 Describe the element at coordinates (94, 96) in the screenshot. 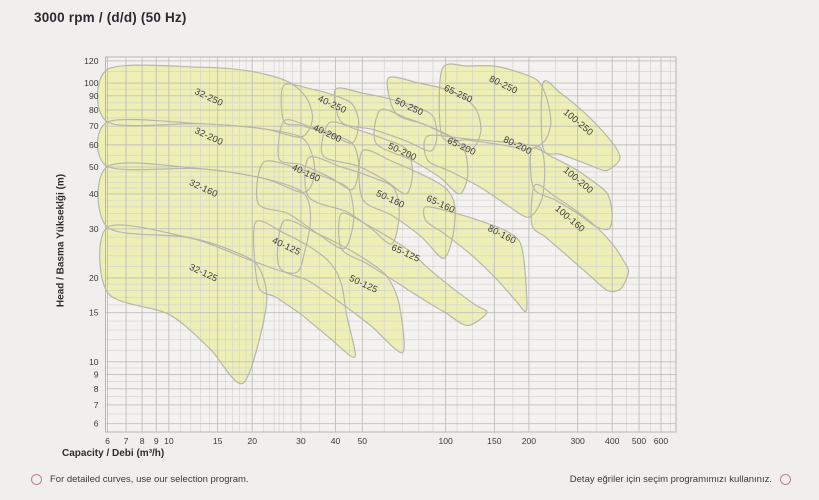

I see `y-tick-label: 90` at that location.